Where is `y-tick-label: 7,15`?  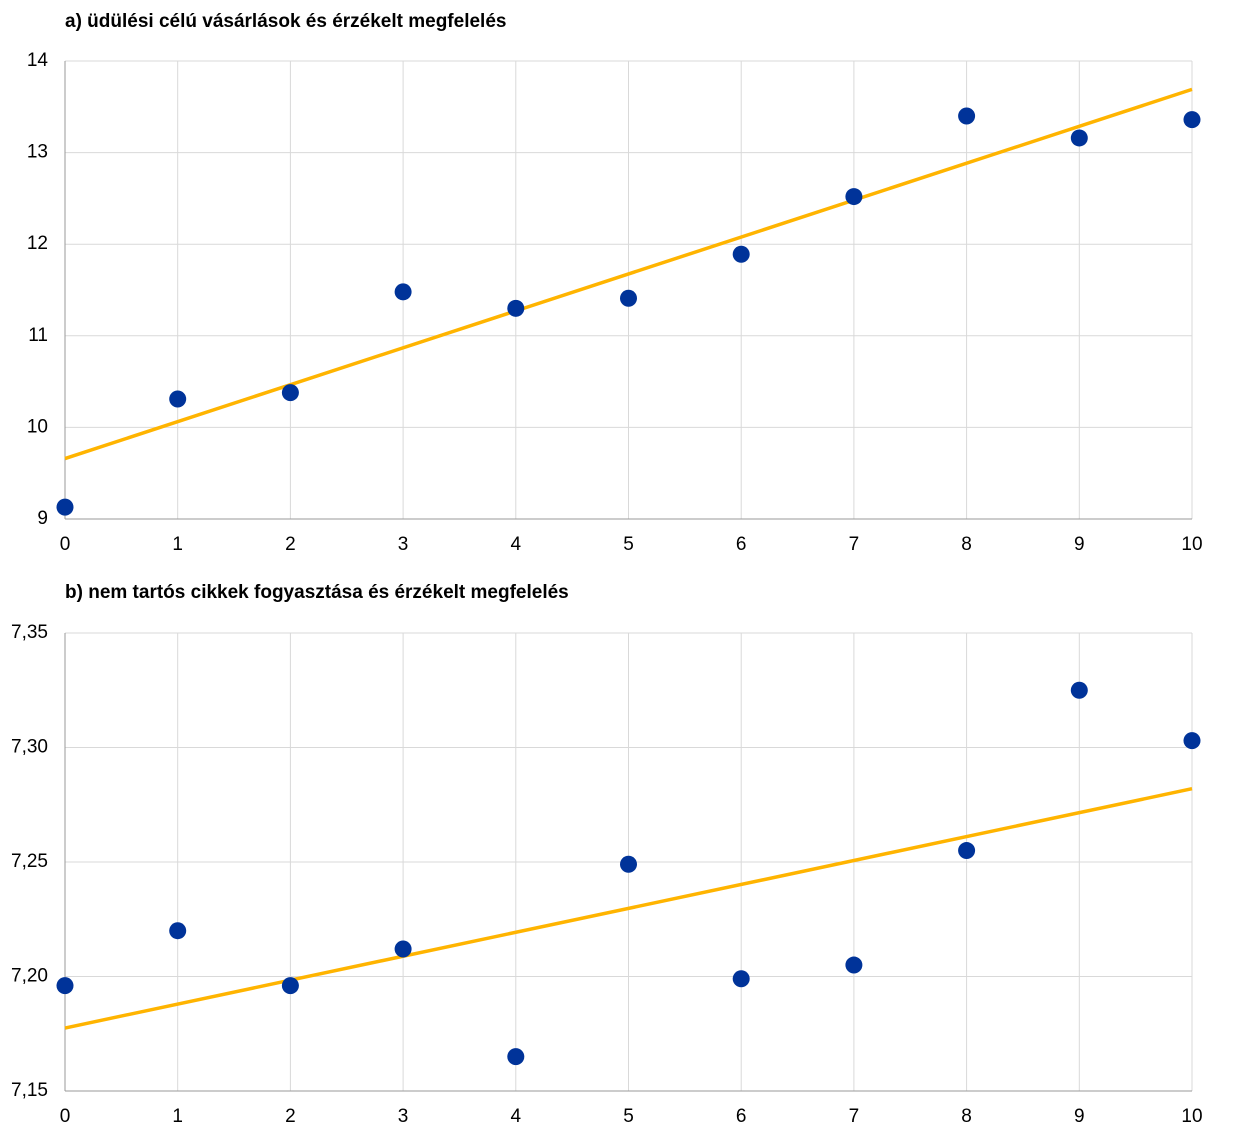
y-tick-label: 7,15 is located at coordinates (29, 1090).